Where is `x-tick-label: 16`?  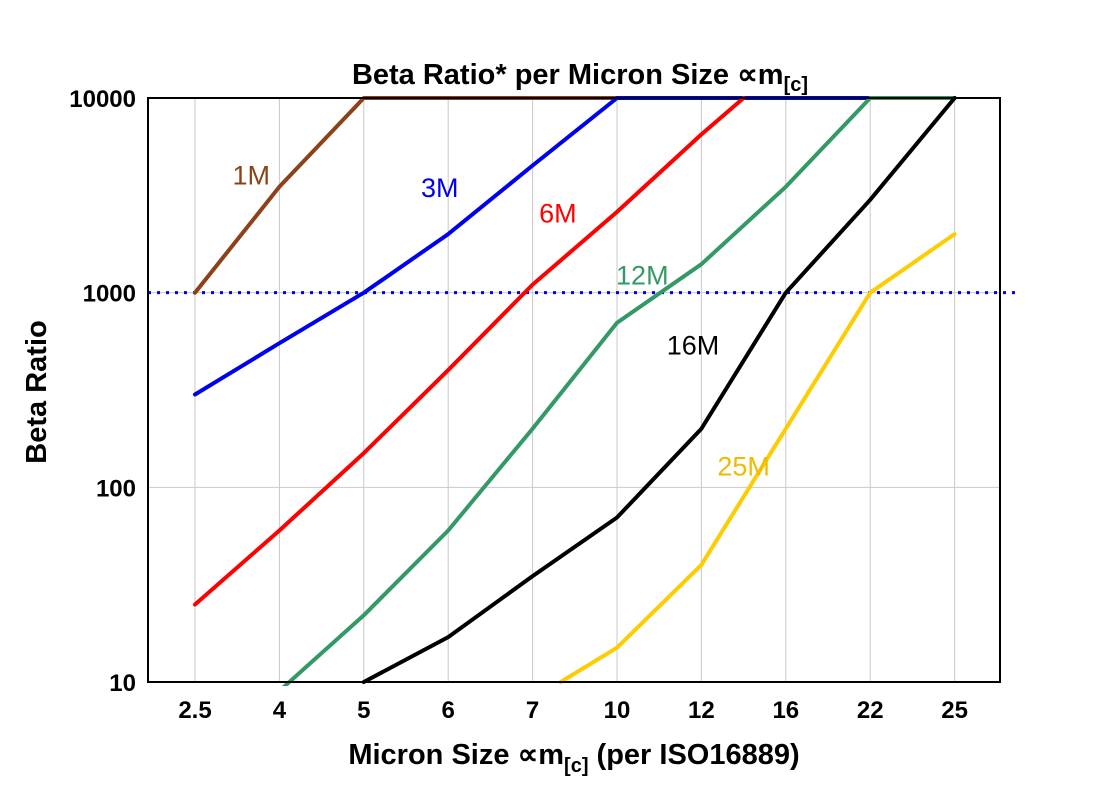
x-tick-label: 16 is located at coordinates (785, 710).